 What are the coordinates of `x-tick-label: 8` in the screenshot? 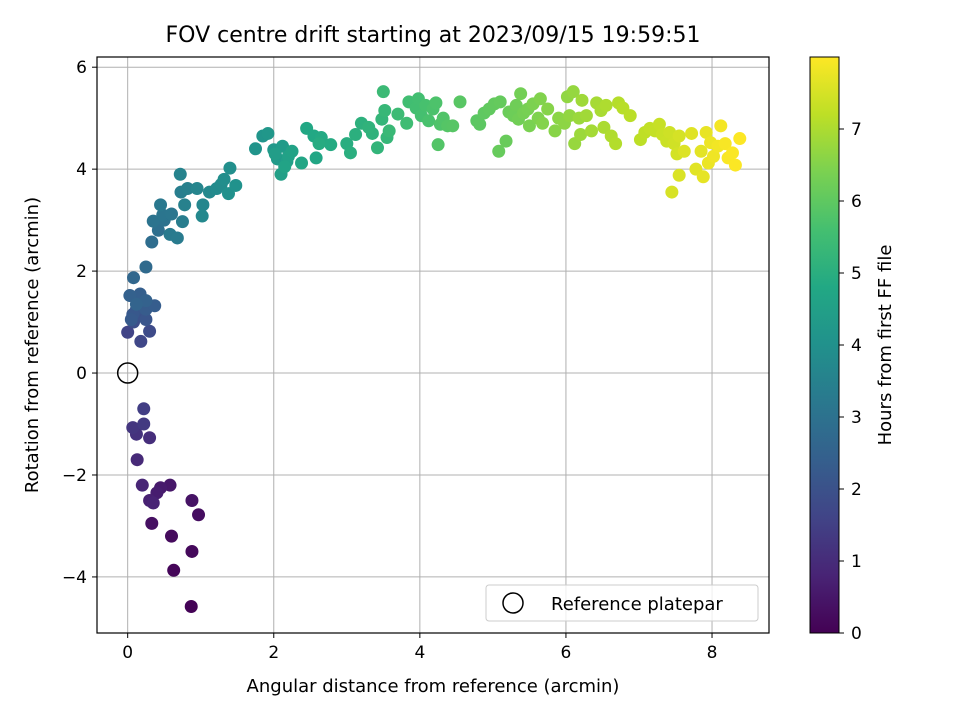 It's located at (712, 653).